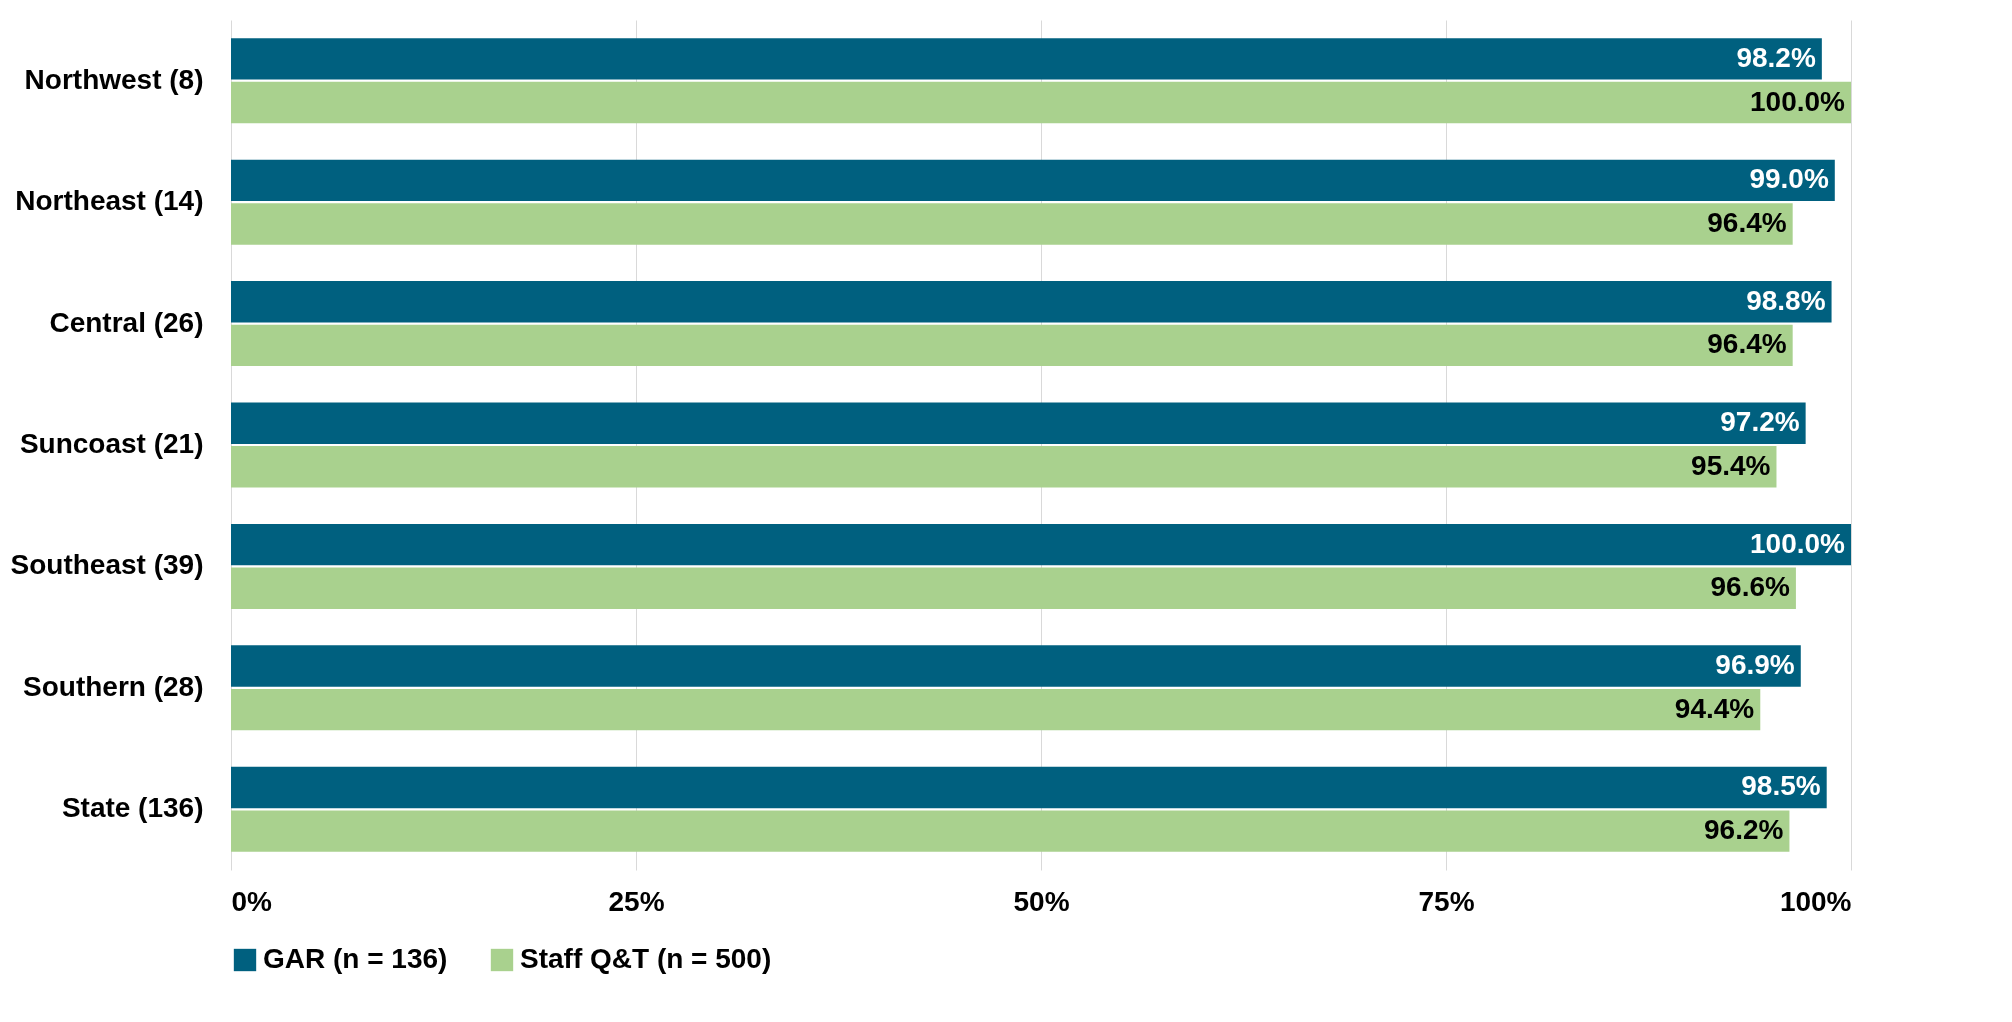  Describe the element at coordinates (1750, 587) in the screenshot. I see `data-label: 96.6%` at that location.